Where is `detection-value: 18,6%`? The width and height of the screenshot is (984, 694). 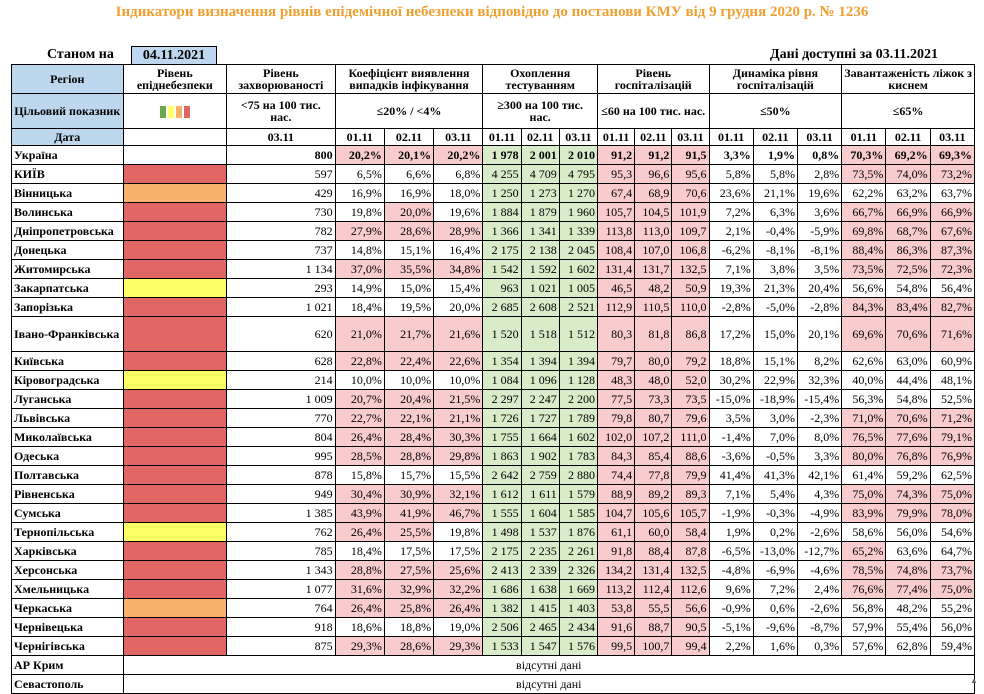
detection-value: 18,6% is located at coordinates (359, 627).